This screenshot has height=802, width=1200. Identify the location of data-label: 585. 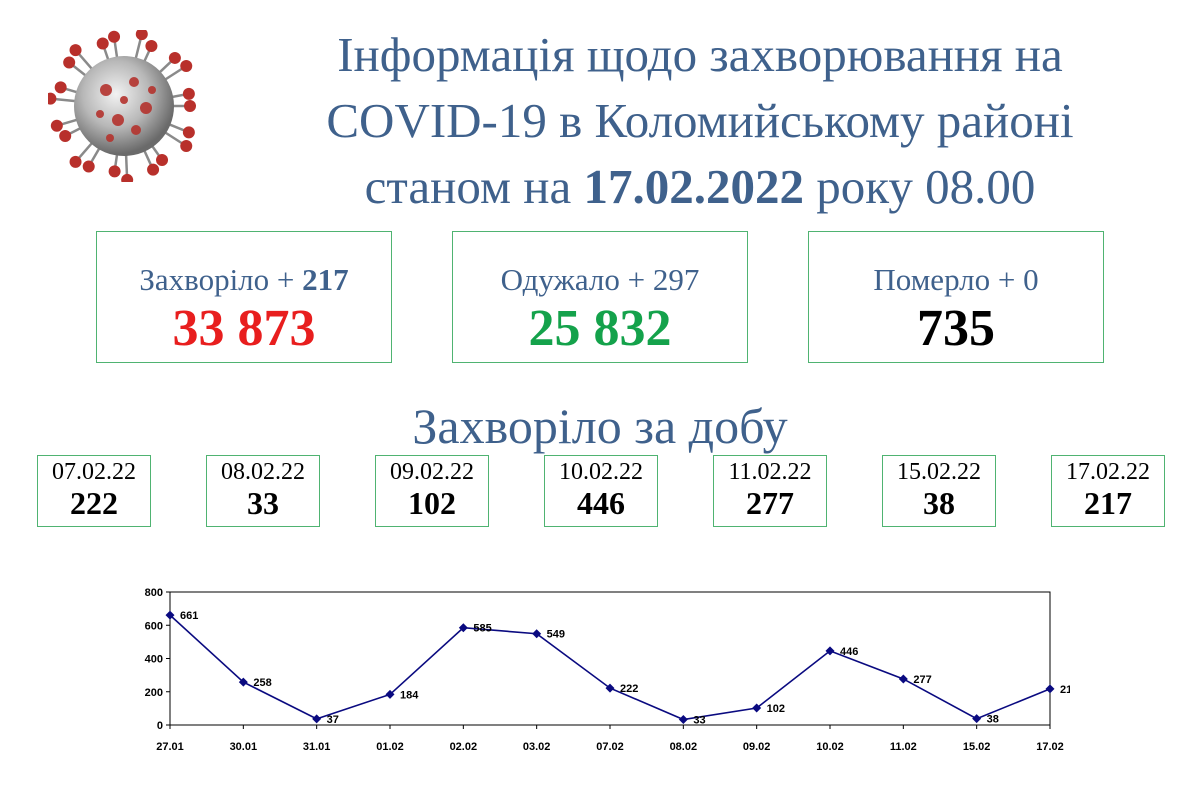
(482, 629).